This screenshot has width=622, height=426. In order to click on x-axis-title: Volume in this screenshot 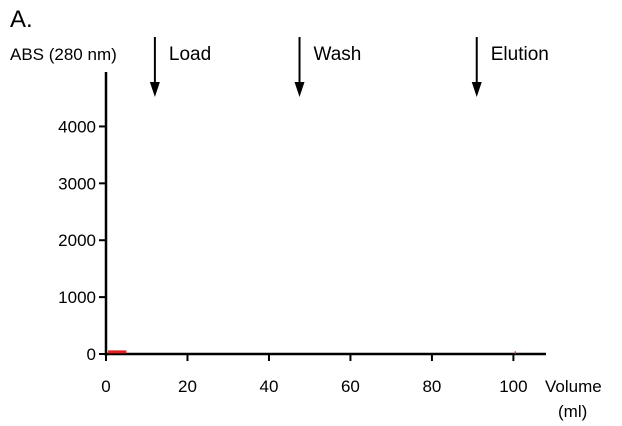, I will do `click(573, 386)`.